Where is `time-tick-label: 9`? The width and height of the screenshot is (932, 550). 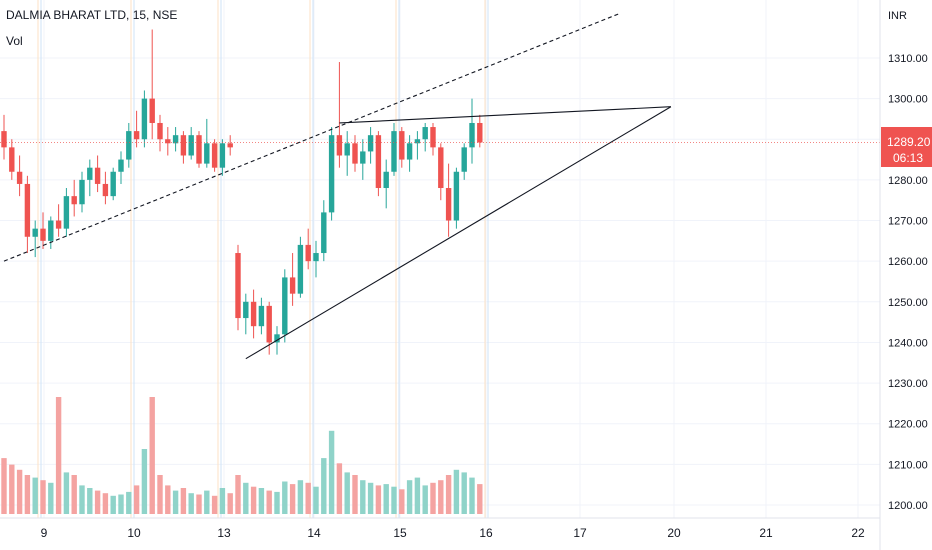
time-tick-label: 9 is located at coordinates (44, 533).